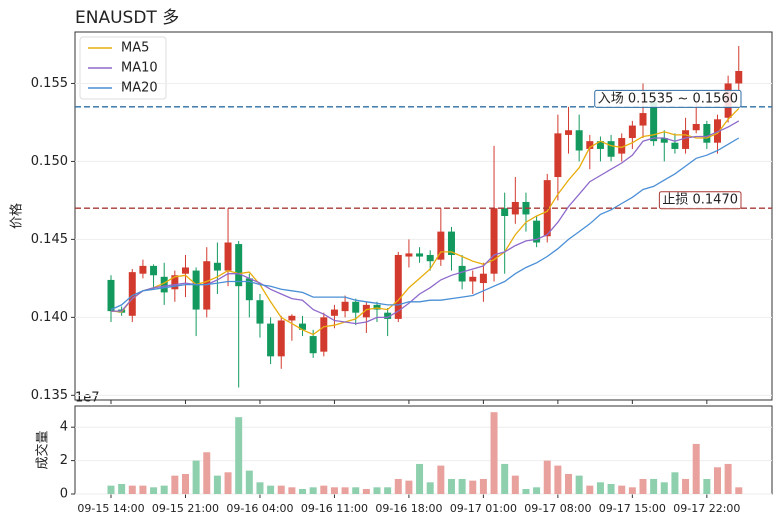 The width and height of the screenshot is (782, 526). I want to click on x-tick-label: 09-16 11:00, so click(334, 508).